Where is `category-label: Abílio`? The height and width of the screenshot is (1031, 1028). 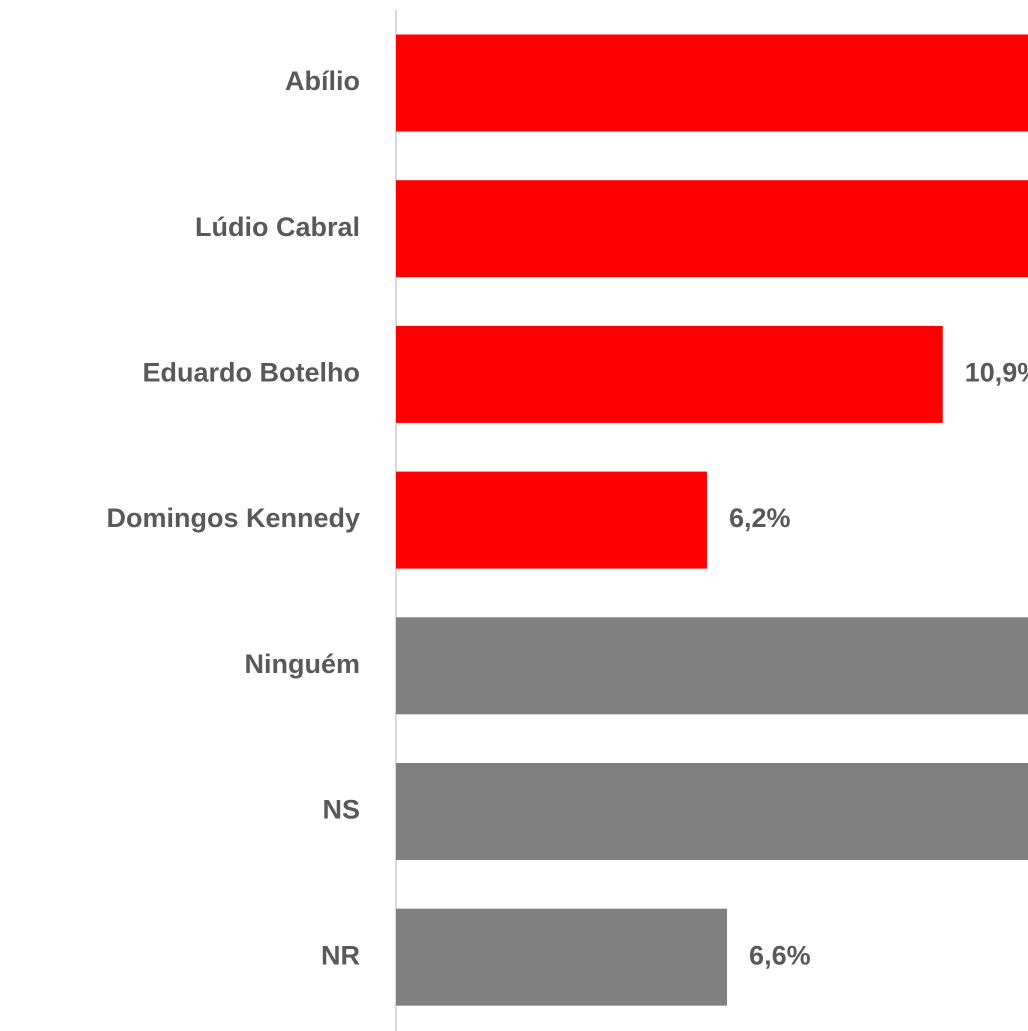
category-label: Abílio is located at coordinates (322, 81).